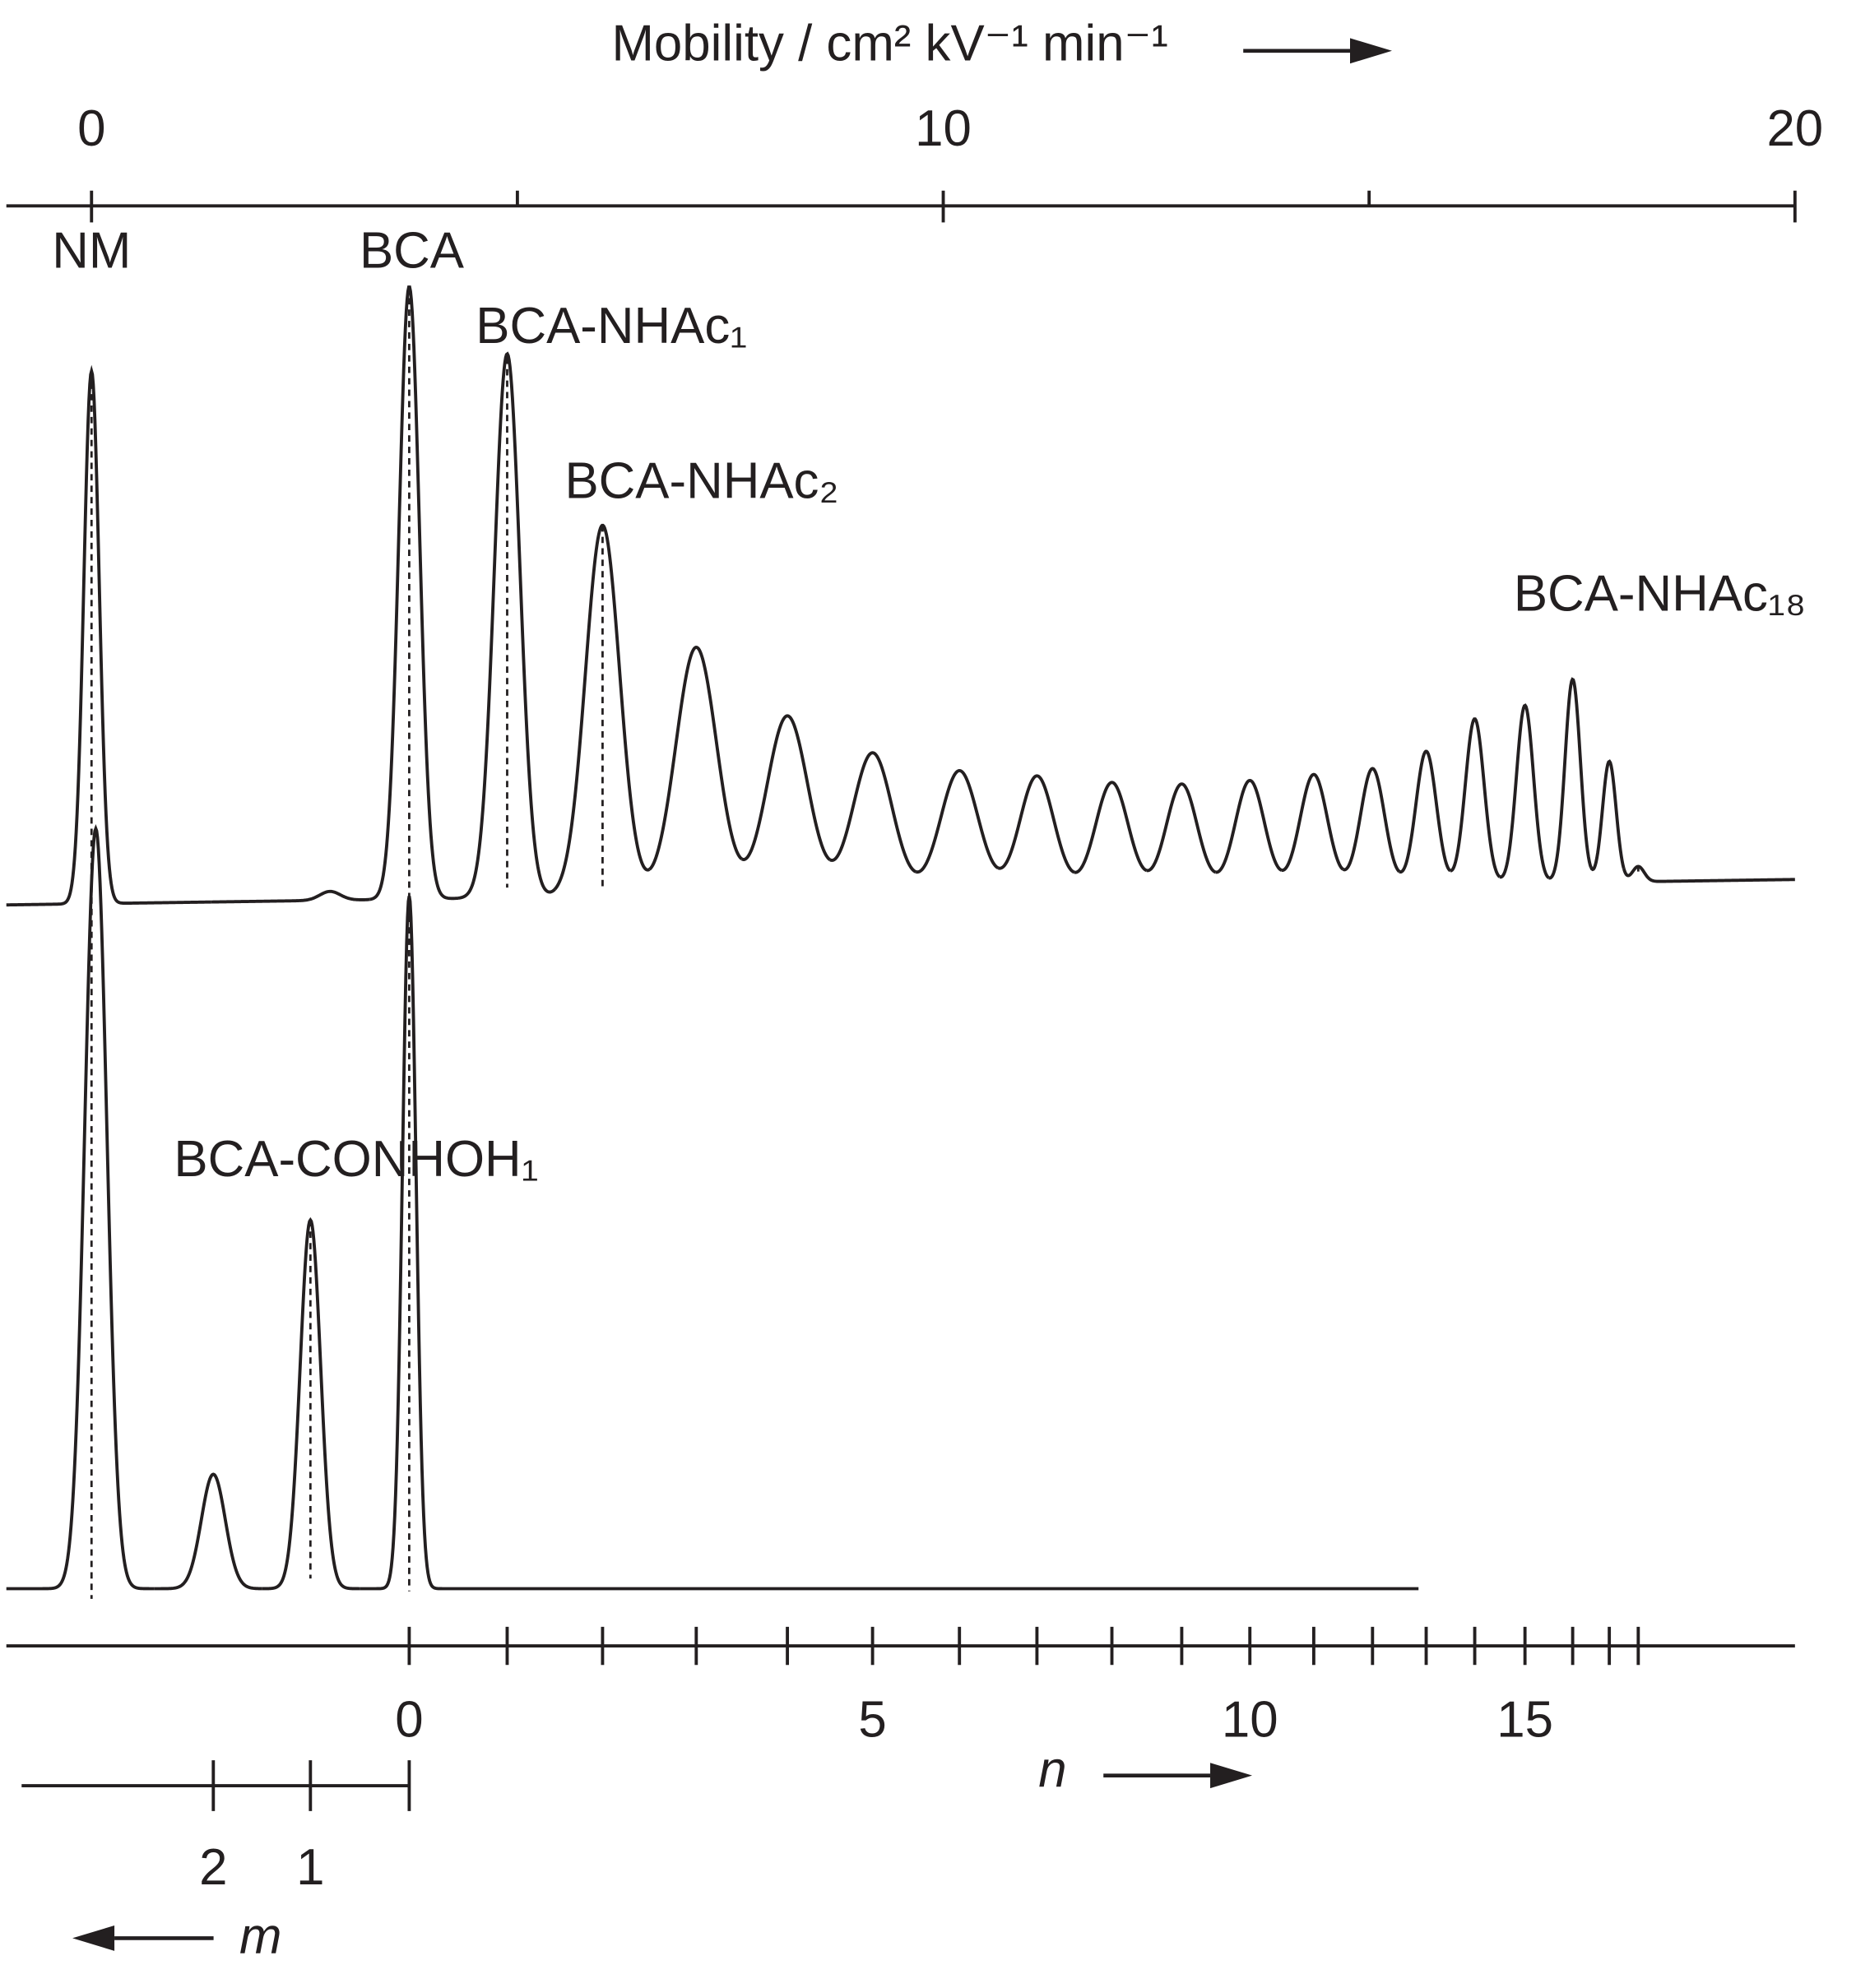  What do you see at coordinates (91, 251) in the screenshot?
I see `peak-label: NM` at bounding box center [91, 251].